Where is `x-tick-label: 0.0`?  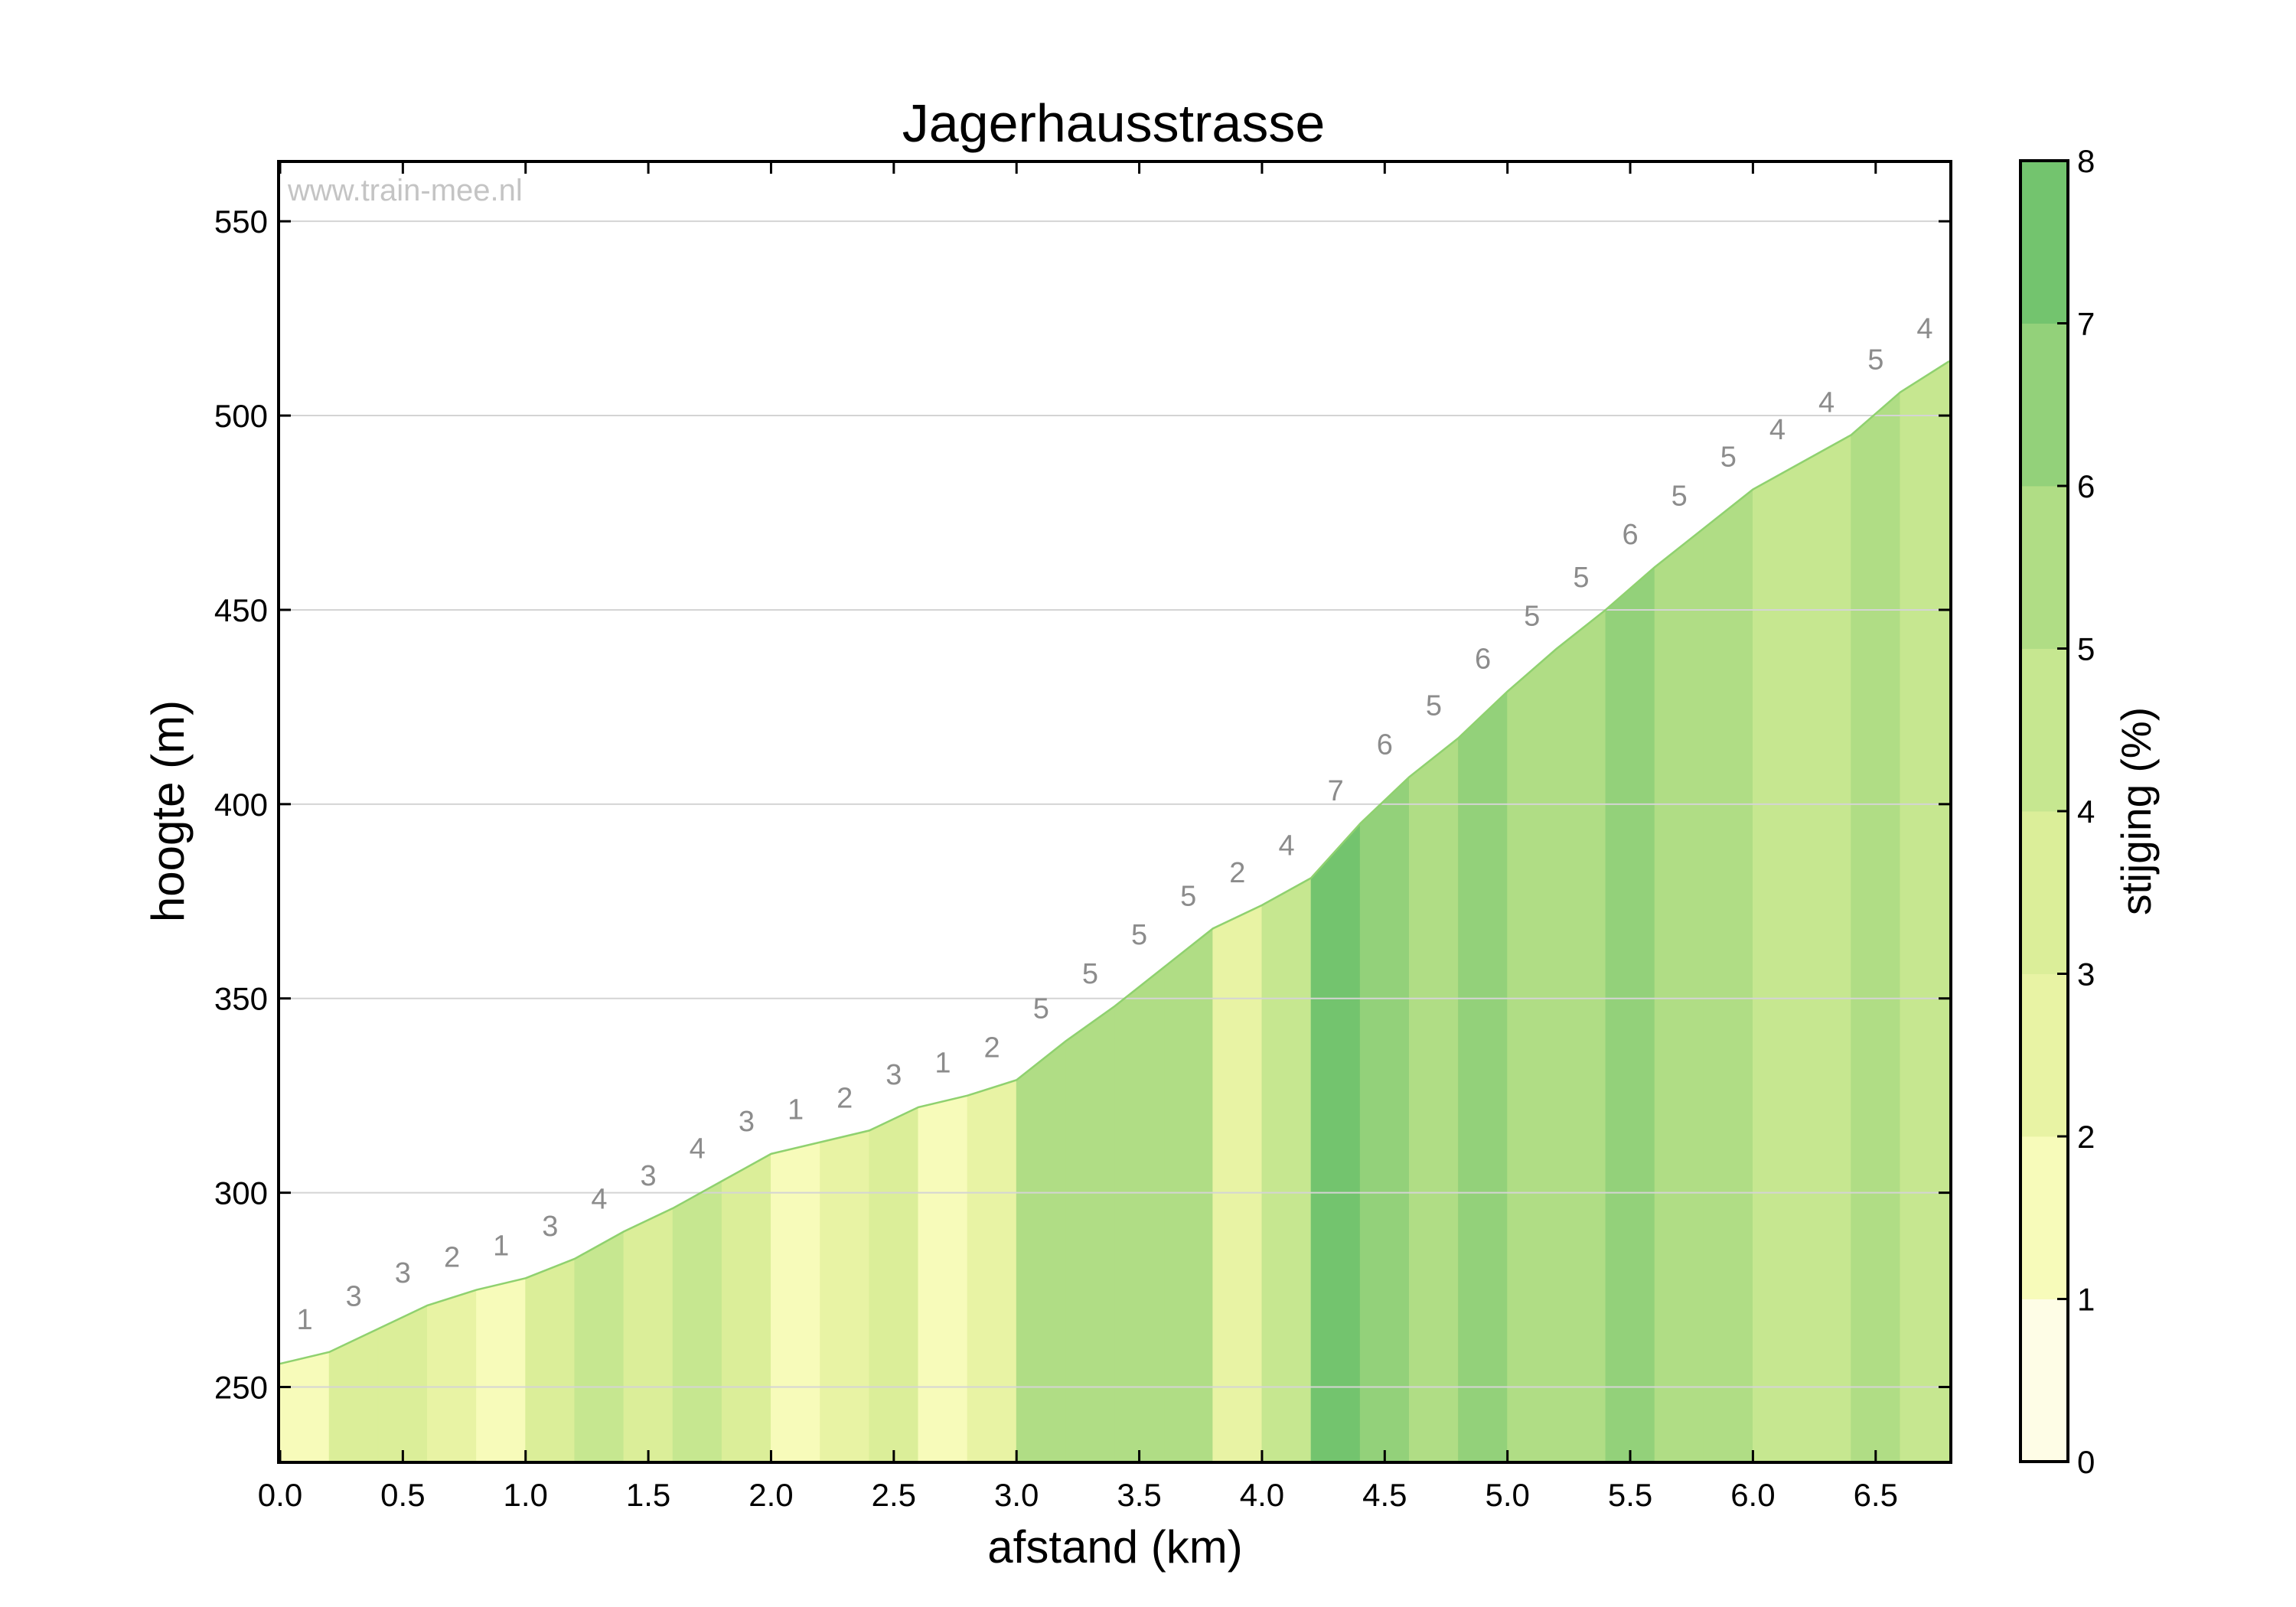
x-tick-label: 0.0 is located at coordinates (280, 1495).